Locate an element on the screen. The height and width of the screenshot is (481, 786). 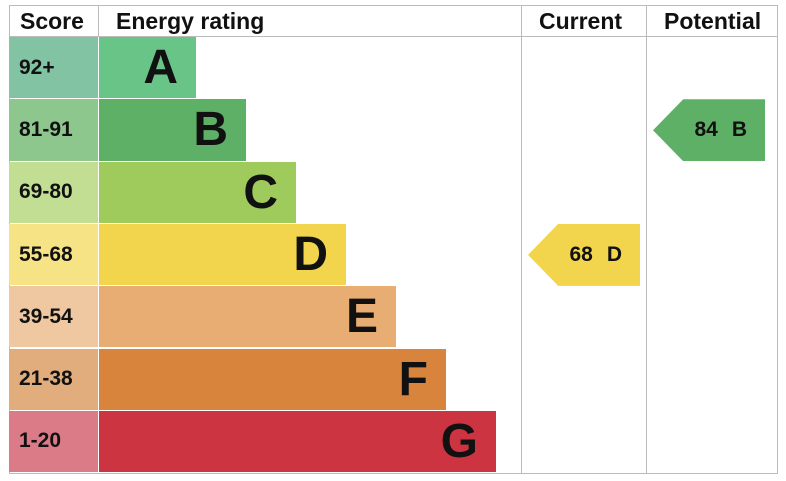
header-score: Score is located at coordinates (52, 21).